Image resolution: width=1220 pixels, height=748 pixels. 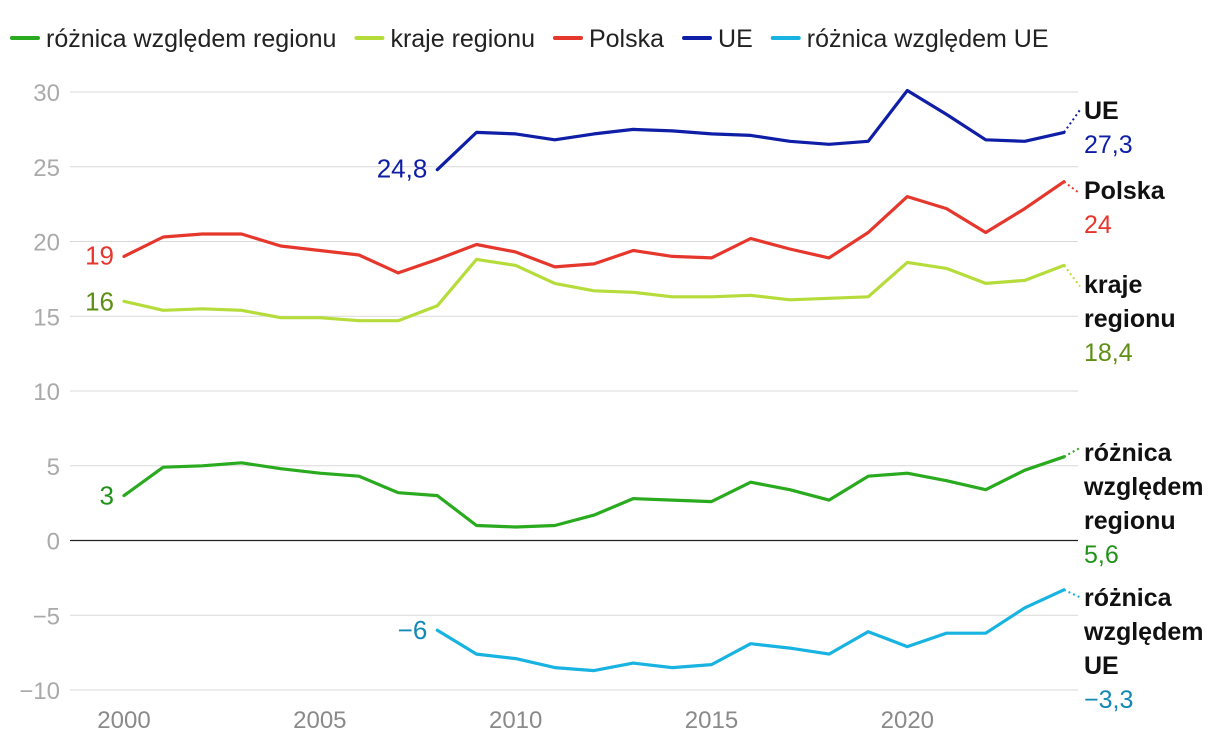 What do you see at coordinates (39, 691) in the screenshot?
I see `y-tick-label: −10` at bounding box center [39, 691].